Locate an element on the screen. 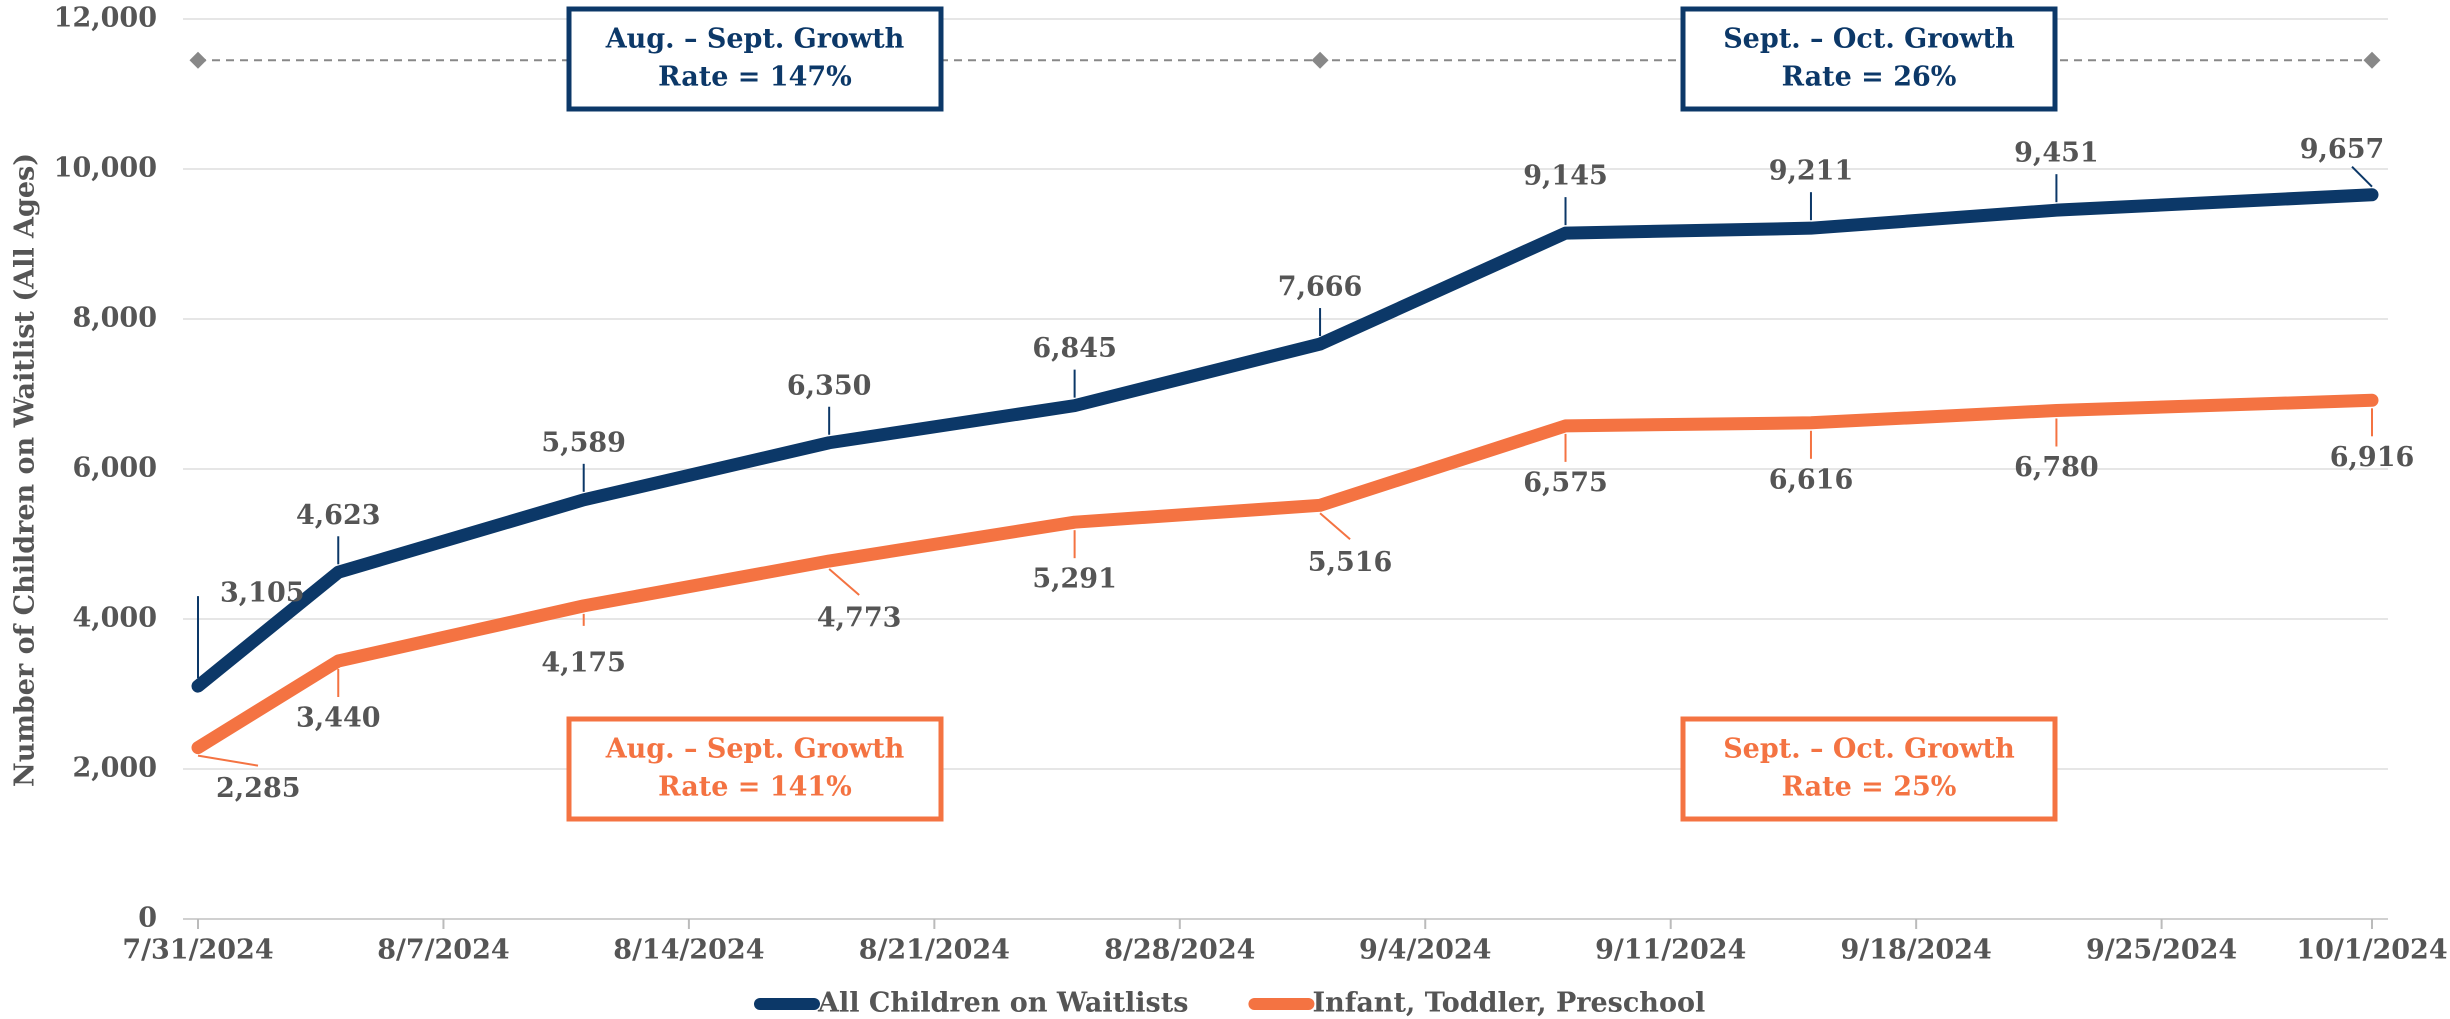 The width and height of the screenshot is (2450, 1019). data-label: 6,350 is located at coordinates (829, 385).